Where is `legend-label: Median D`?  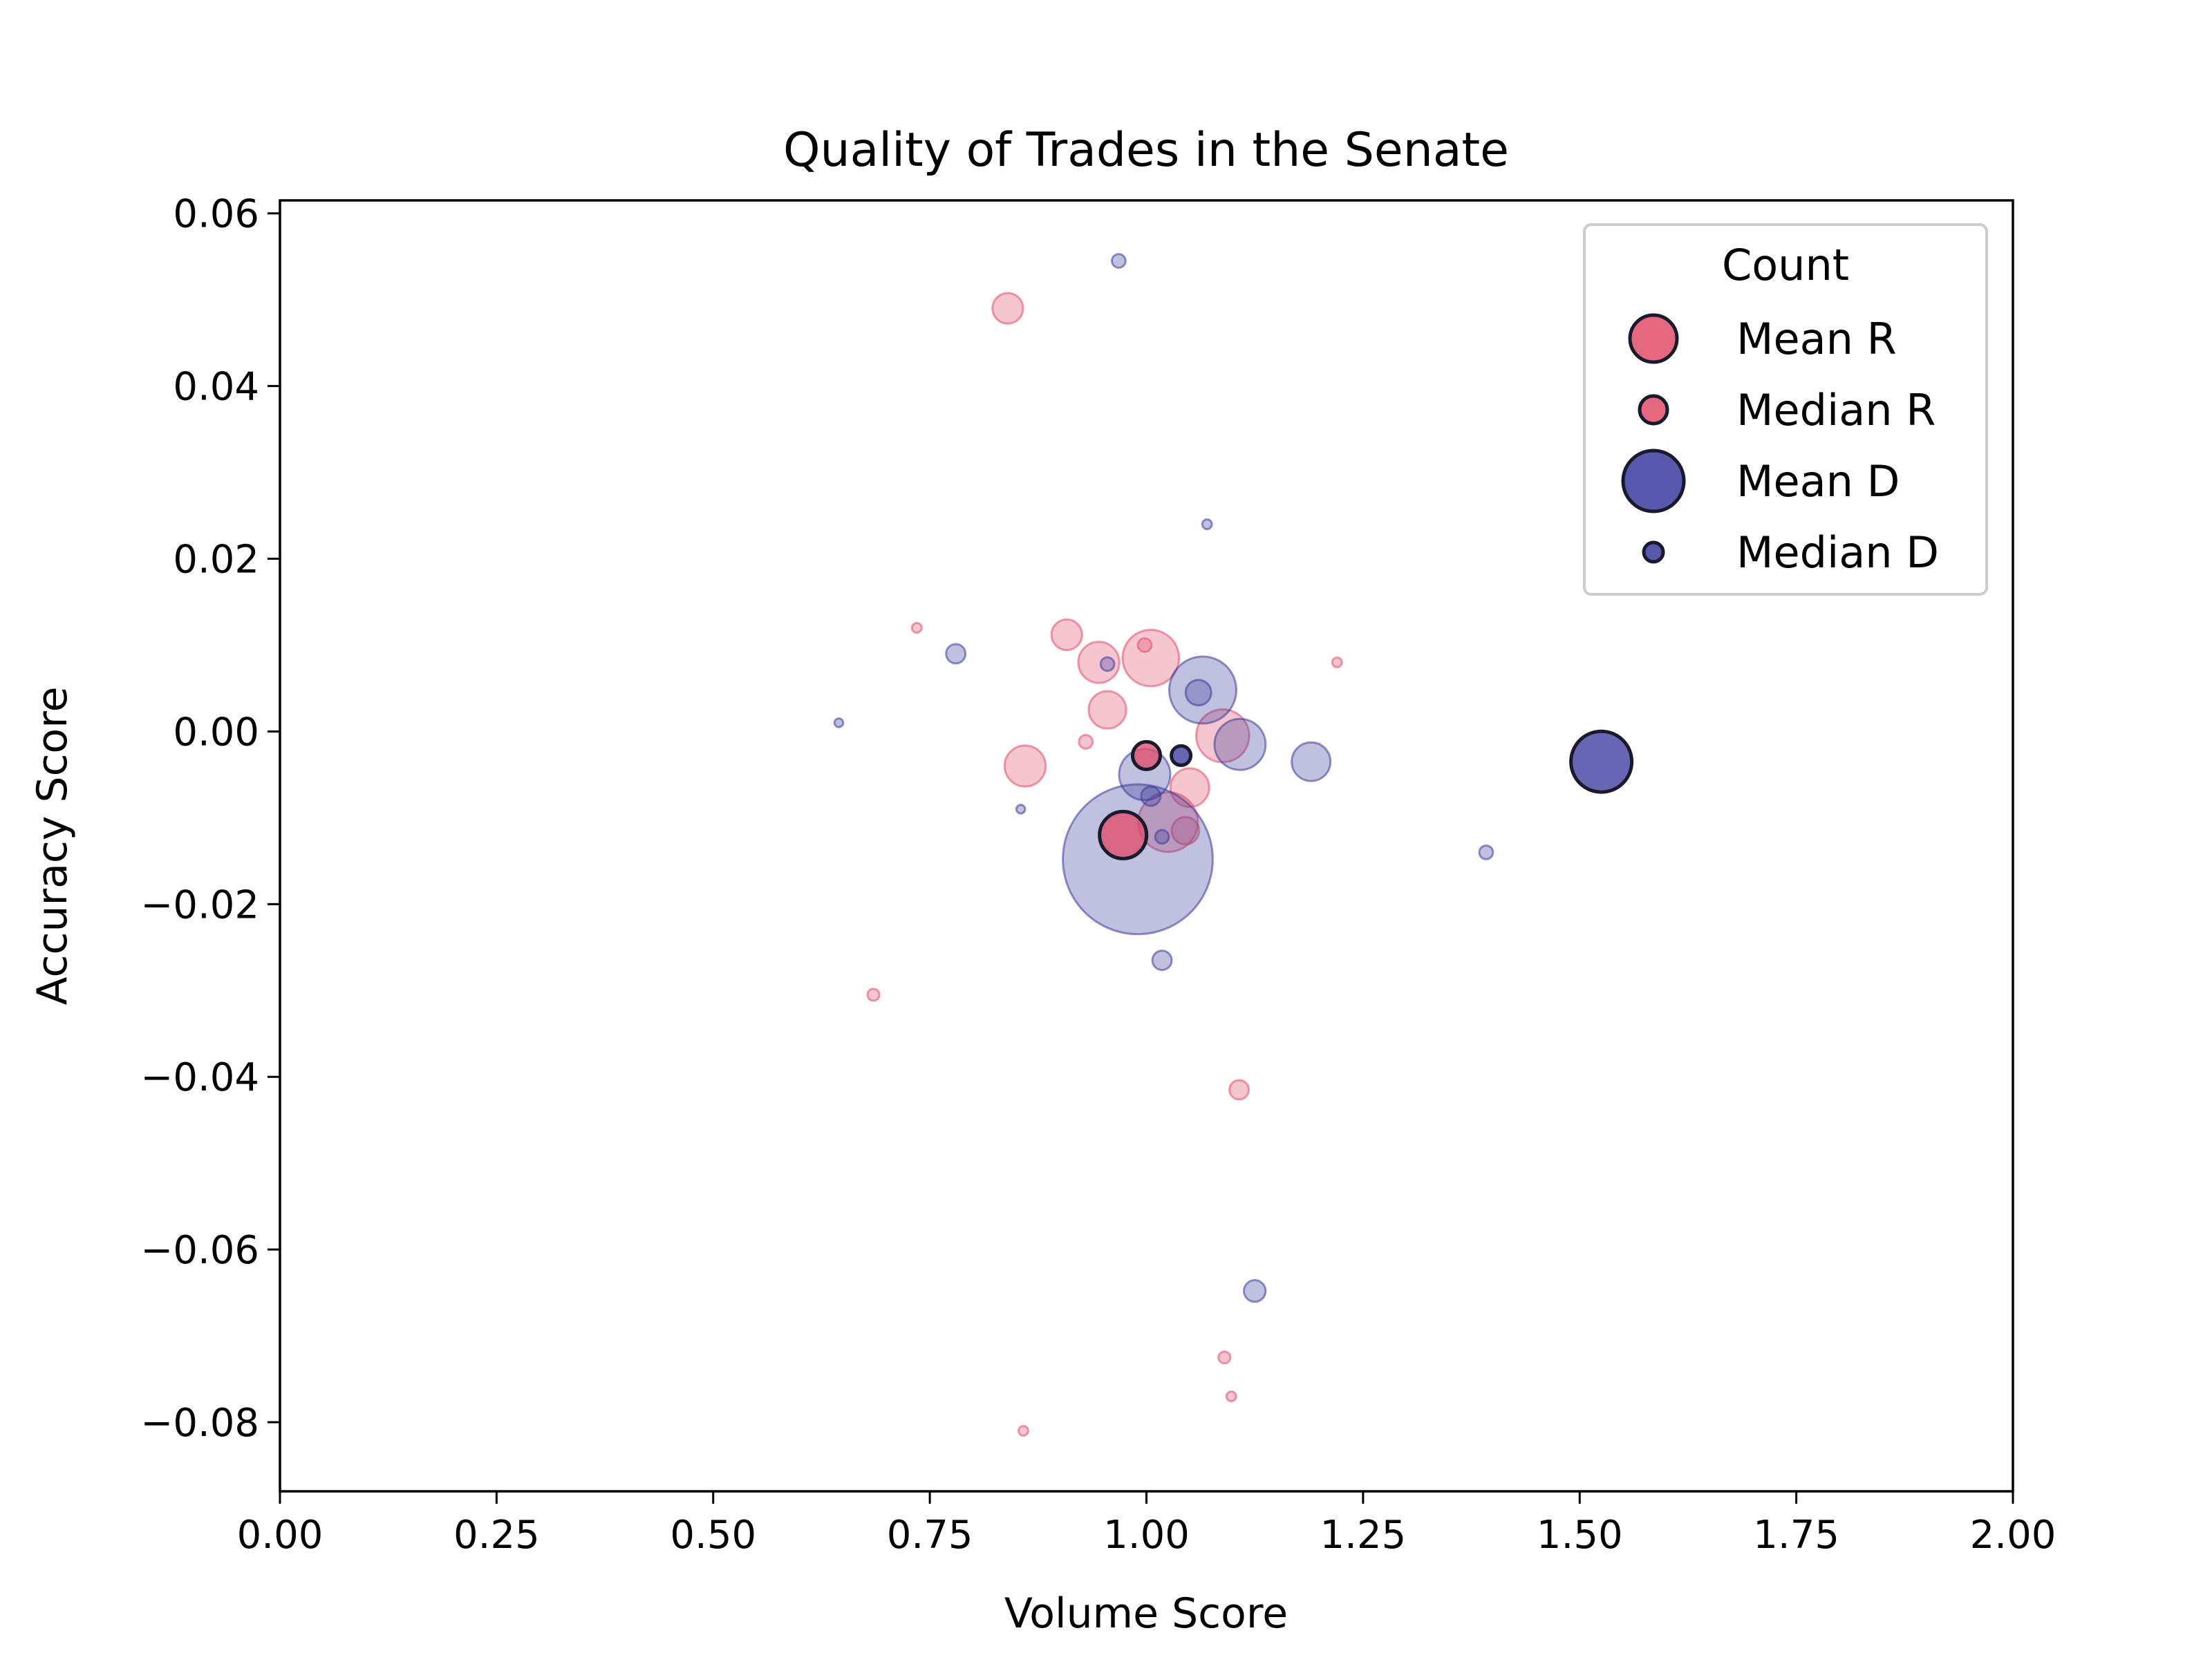
legend-label: Median D is located at coordinates (1837, 552).